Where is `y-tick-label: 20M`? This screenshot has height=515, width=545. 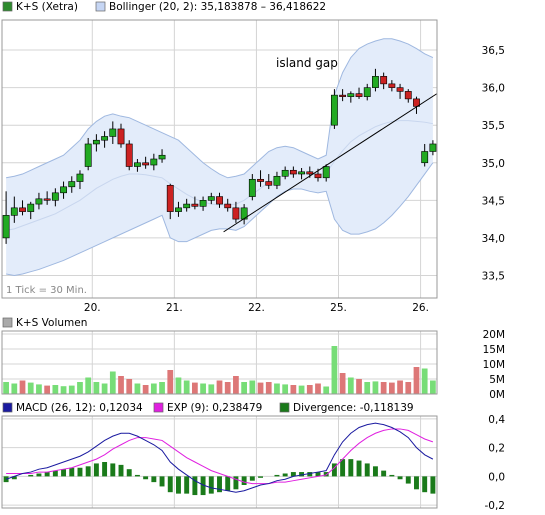 y-tick-label: 20M is located at coordinates (494, 335).